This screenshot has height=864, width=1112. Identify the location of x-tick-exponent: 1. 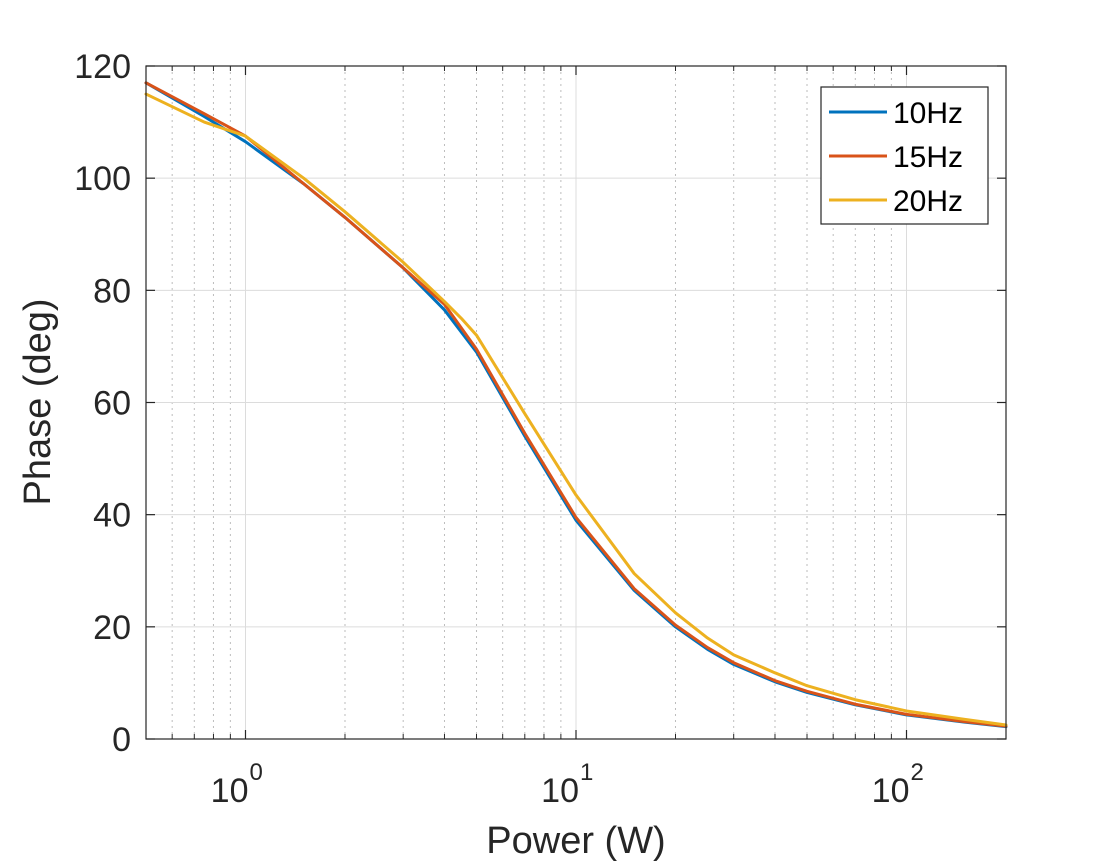
(586, 772).